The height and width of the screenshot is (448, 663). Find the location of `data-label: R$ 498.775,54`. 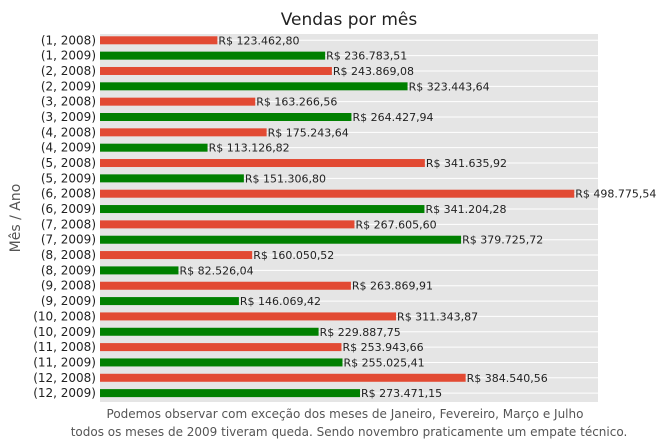

data-label: R$ 498.775,54 is located at coordinates (615, 194).